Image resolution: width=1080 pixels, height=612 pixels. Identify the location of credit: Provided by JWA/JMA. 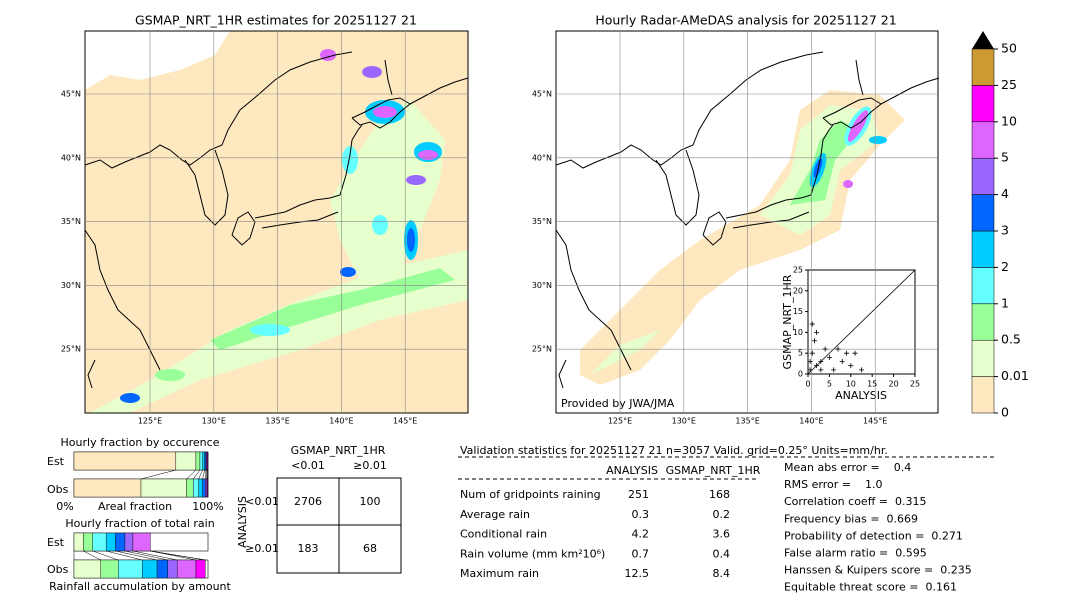
(618, 403).